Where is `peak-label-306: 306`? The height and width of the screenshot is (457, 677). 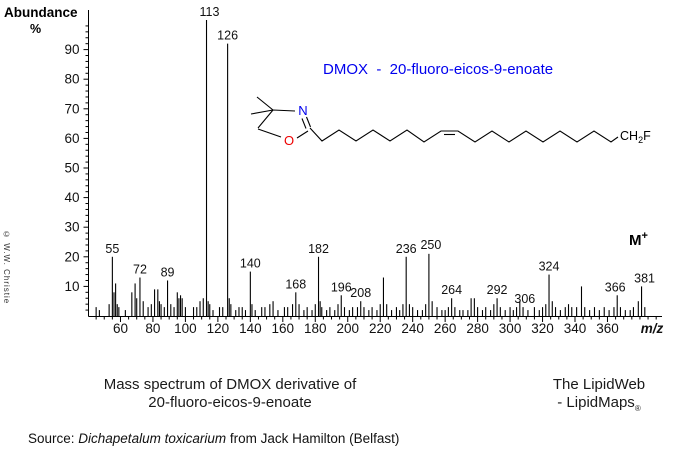
peak-label-306: 306 is located at coordinates (524, 299).